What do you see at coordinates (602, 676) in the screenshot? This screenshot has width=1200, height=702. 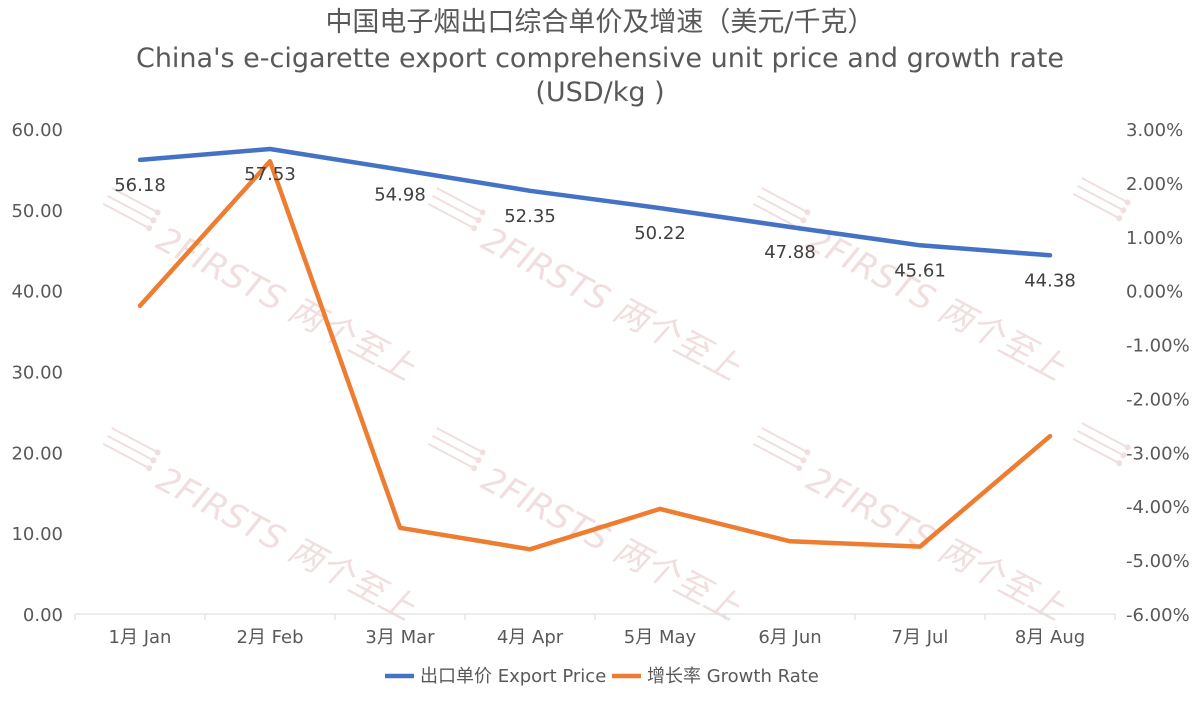 I see `legend: 出口单价 Export Price 增长率 Growth Rate` at bounding box center [602, 676].